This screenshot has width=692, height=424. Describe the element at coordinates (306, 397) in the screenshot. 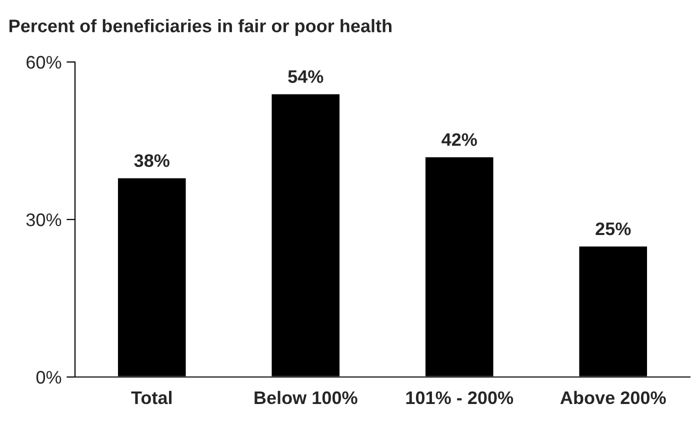

I see `x-tick-label: Below 100%` at that location.